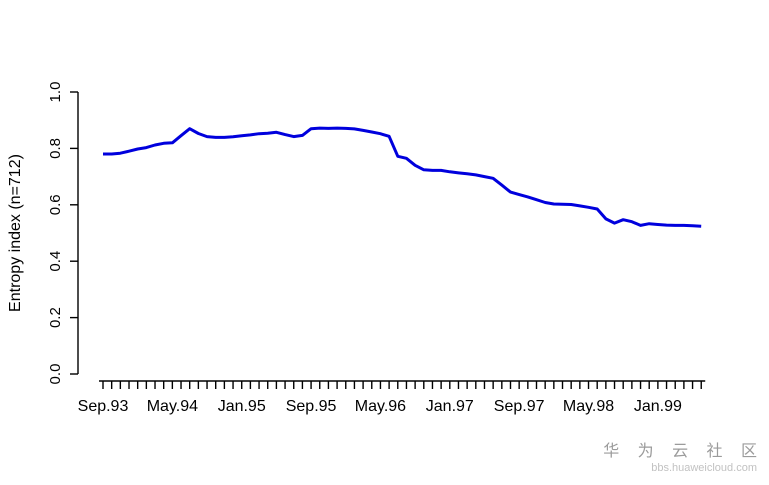  What do you see at coordinates (450, 406) in the screenshot?
I see `x-tick-label: Jan.97` at bounding box center [450, 406].